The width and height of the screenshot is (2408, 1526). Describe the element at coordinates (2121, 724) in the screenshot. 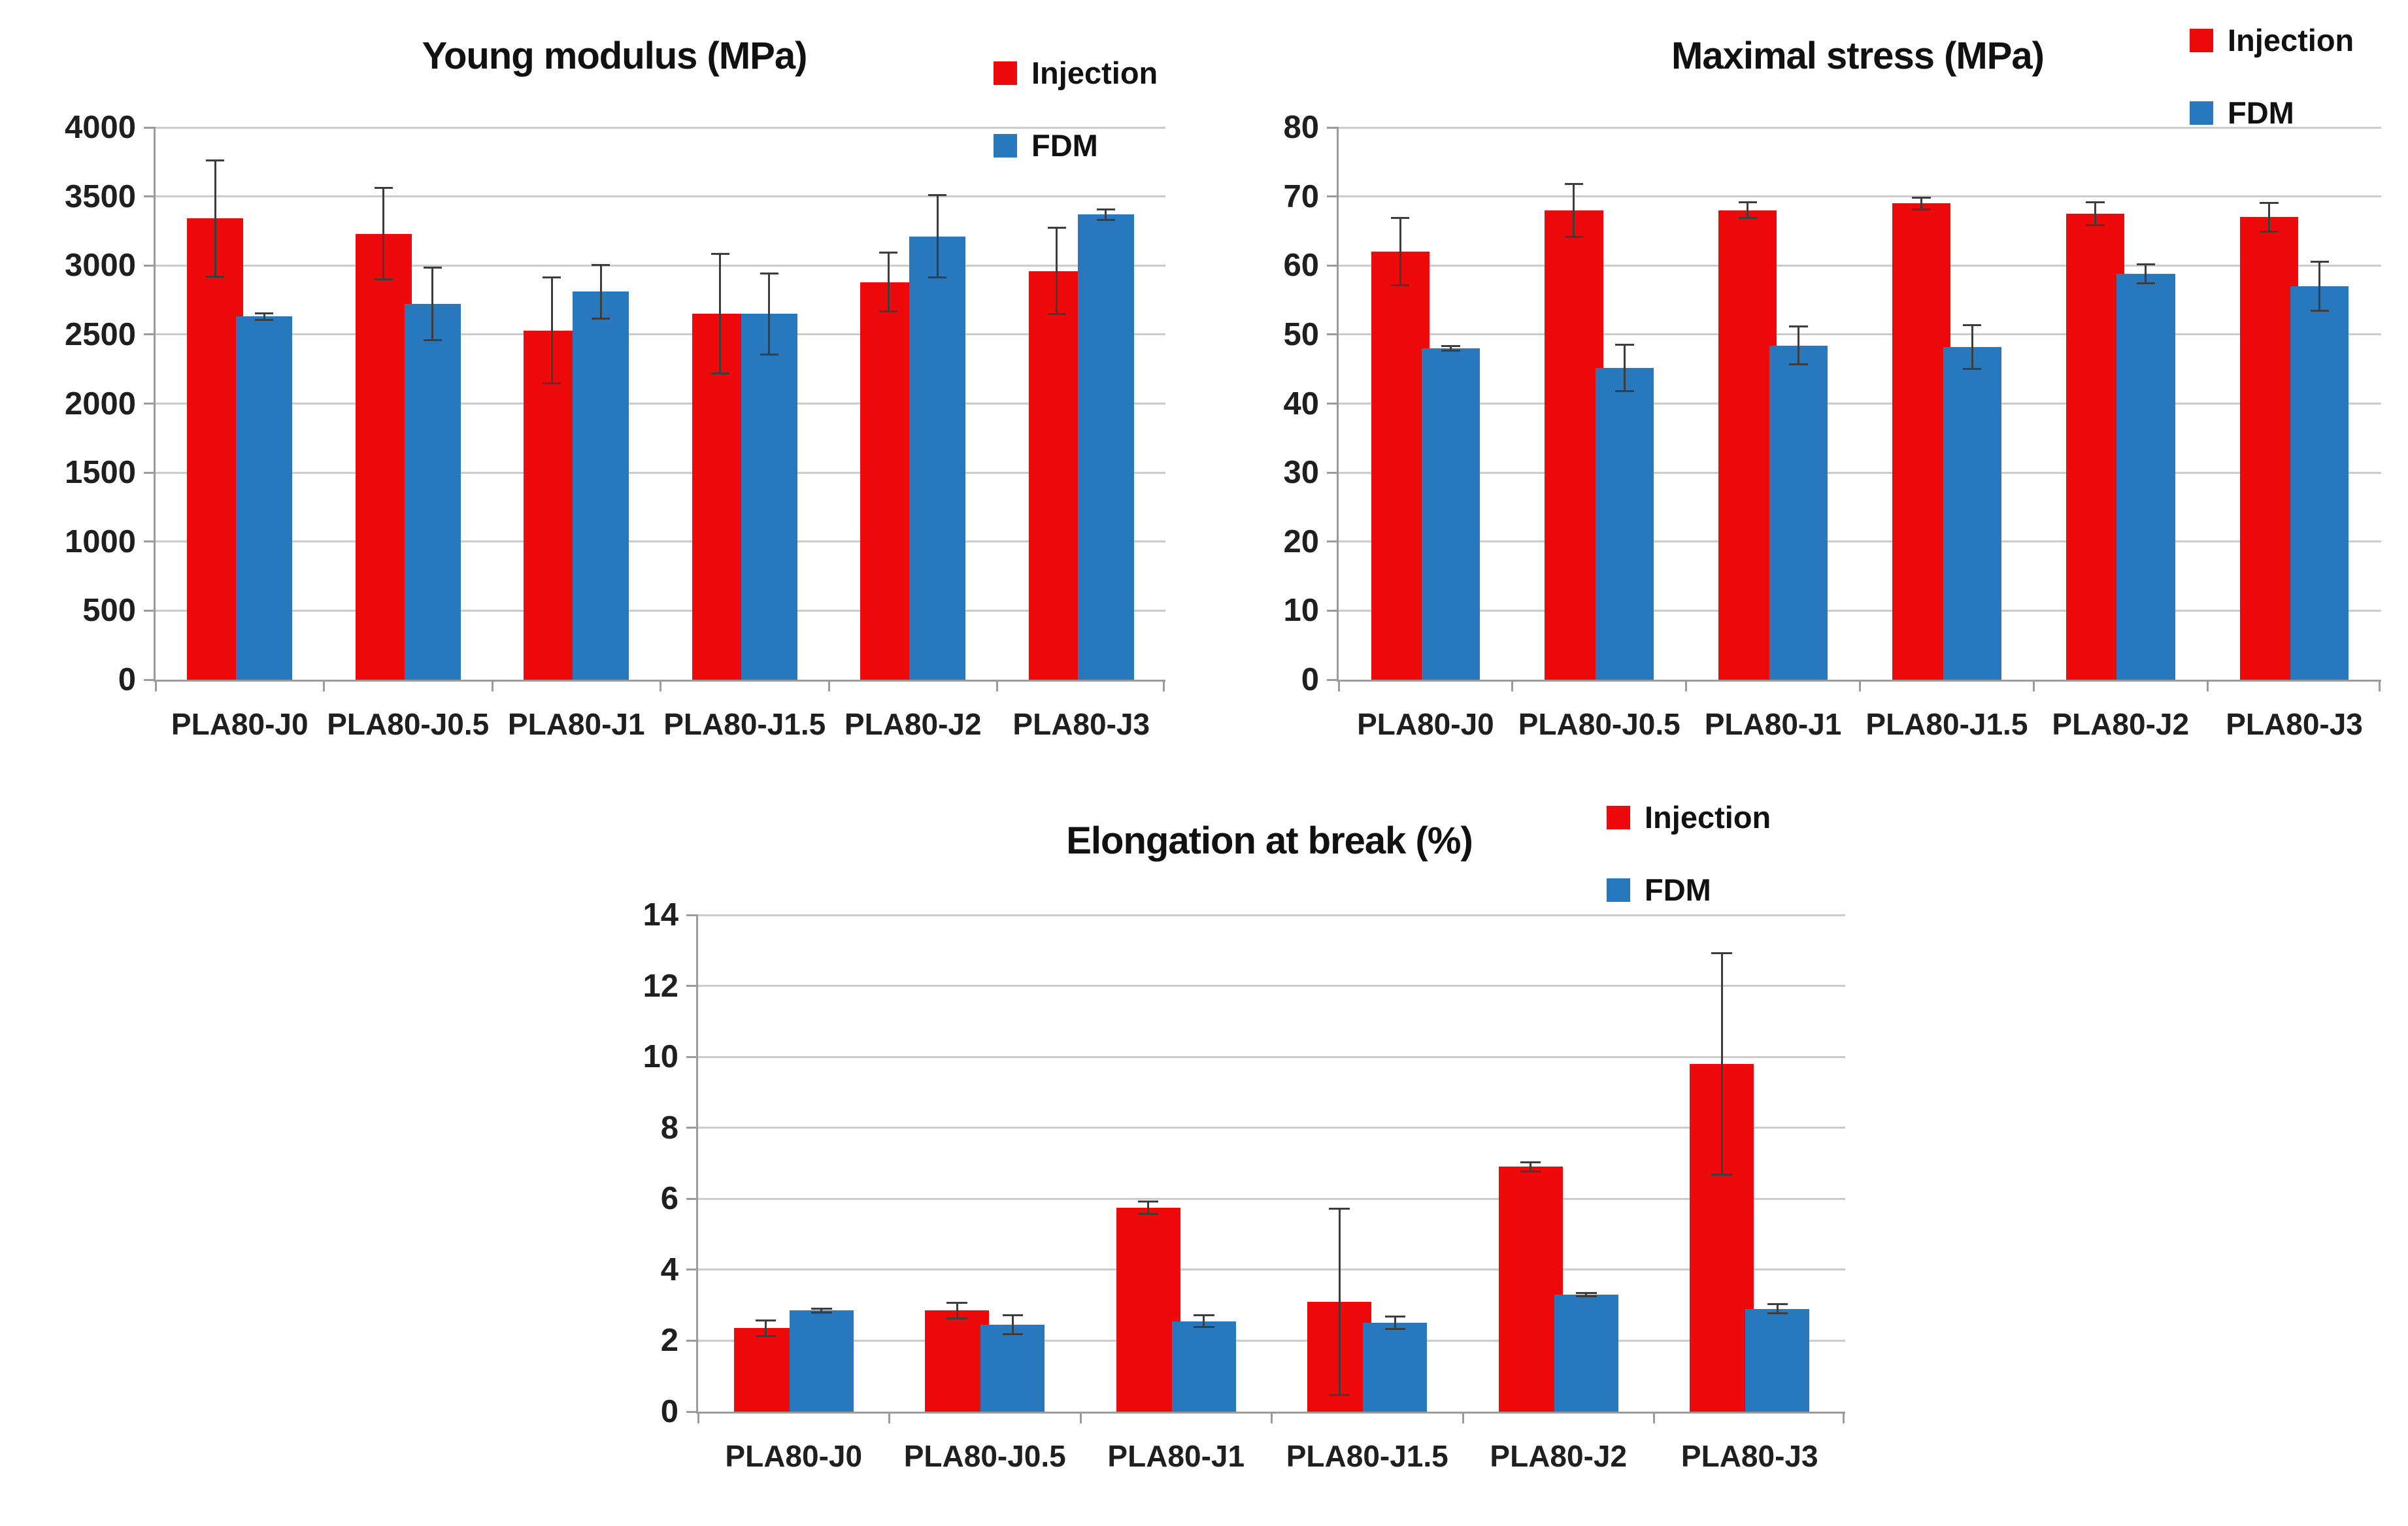

I see `x-axis-label: PLA80-J2` at that location.